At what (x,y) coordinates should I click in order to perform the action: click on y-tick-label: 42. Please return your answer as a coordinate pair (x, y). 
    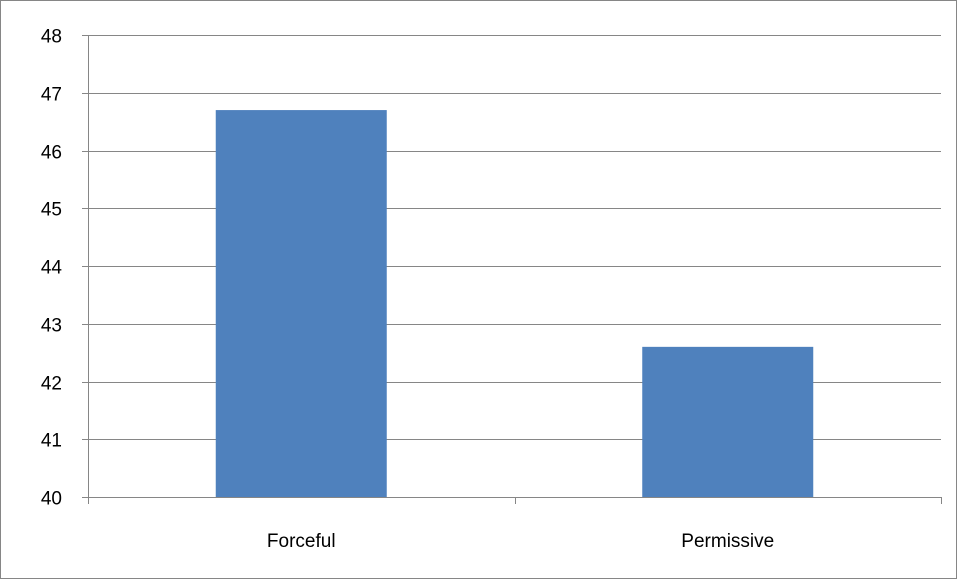
    Looking at the image, I should click on (51, 384).